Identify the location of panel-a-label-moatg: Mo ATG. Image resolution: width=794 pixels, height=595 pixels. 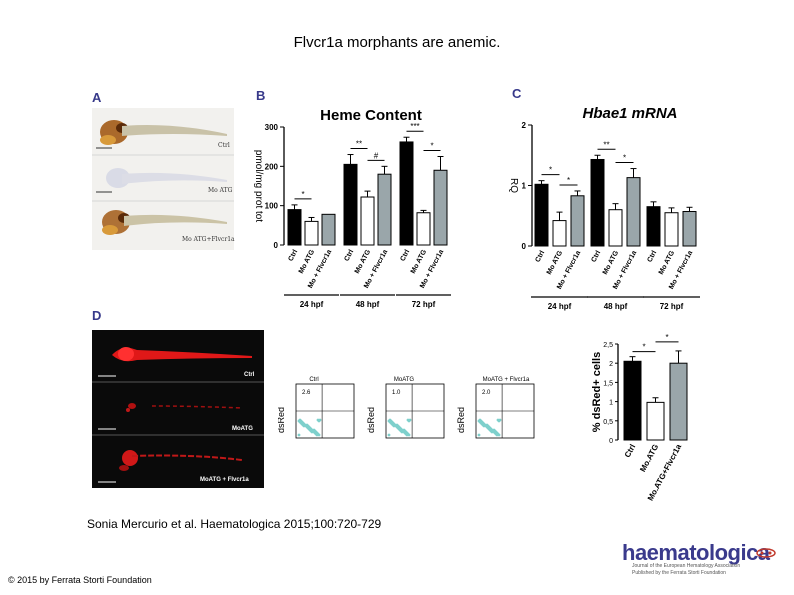
(220, 190).